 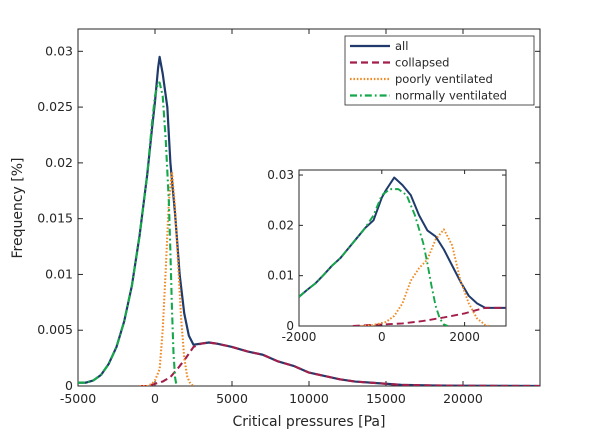 I want to click on inset-y-tick-label: 0.01, so click(x=280, y=276).